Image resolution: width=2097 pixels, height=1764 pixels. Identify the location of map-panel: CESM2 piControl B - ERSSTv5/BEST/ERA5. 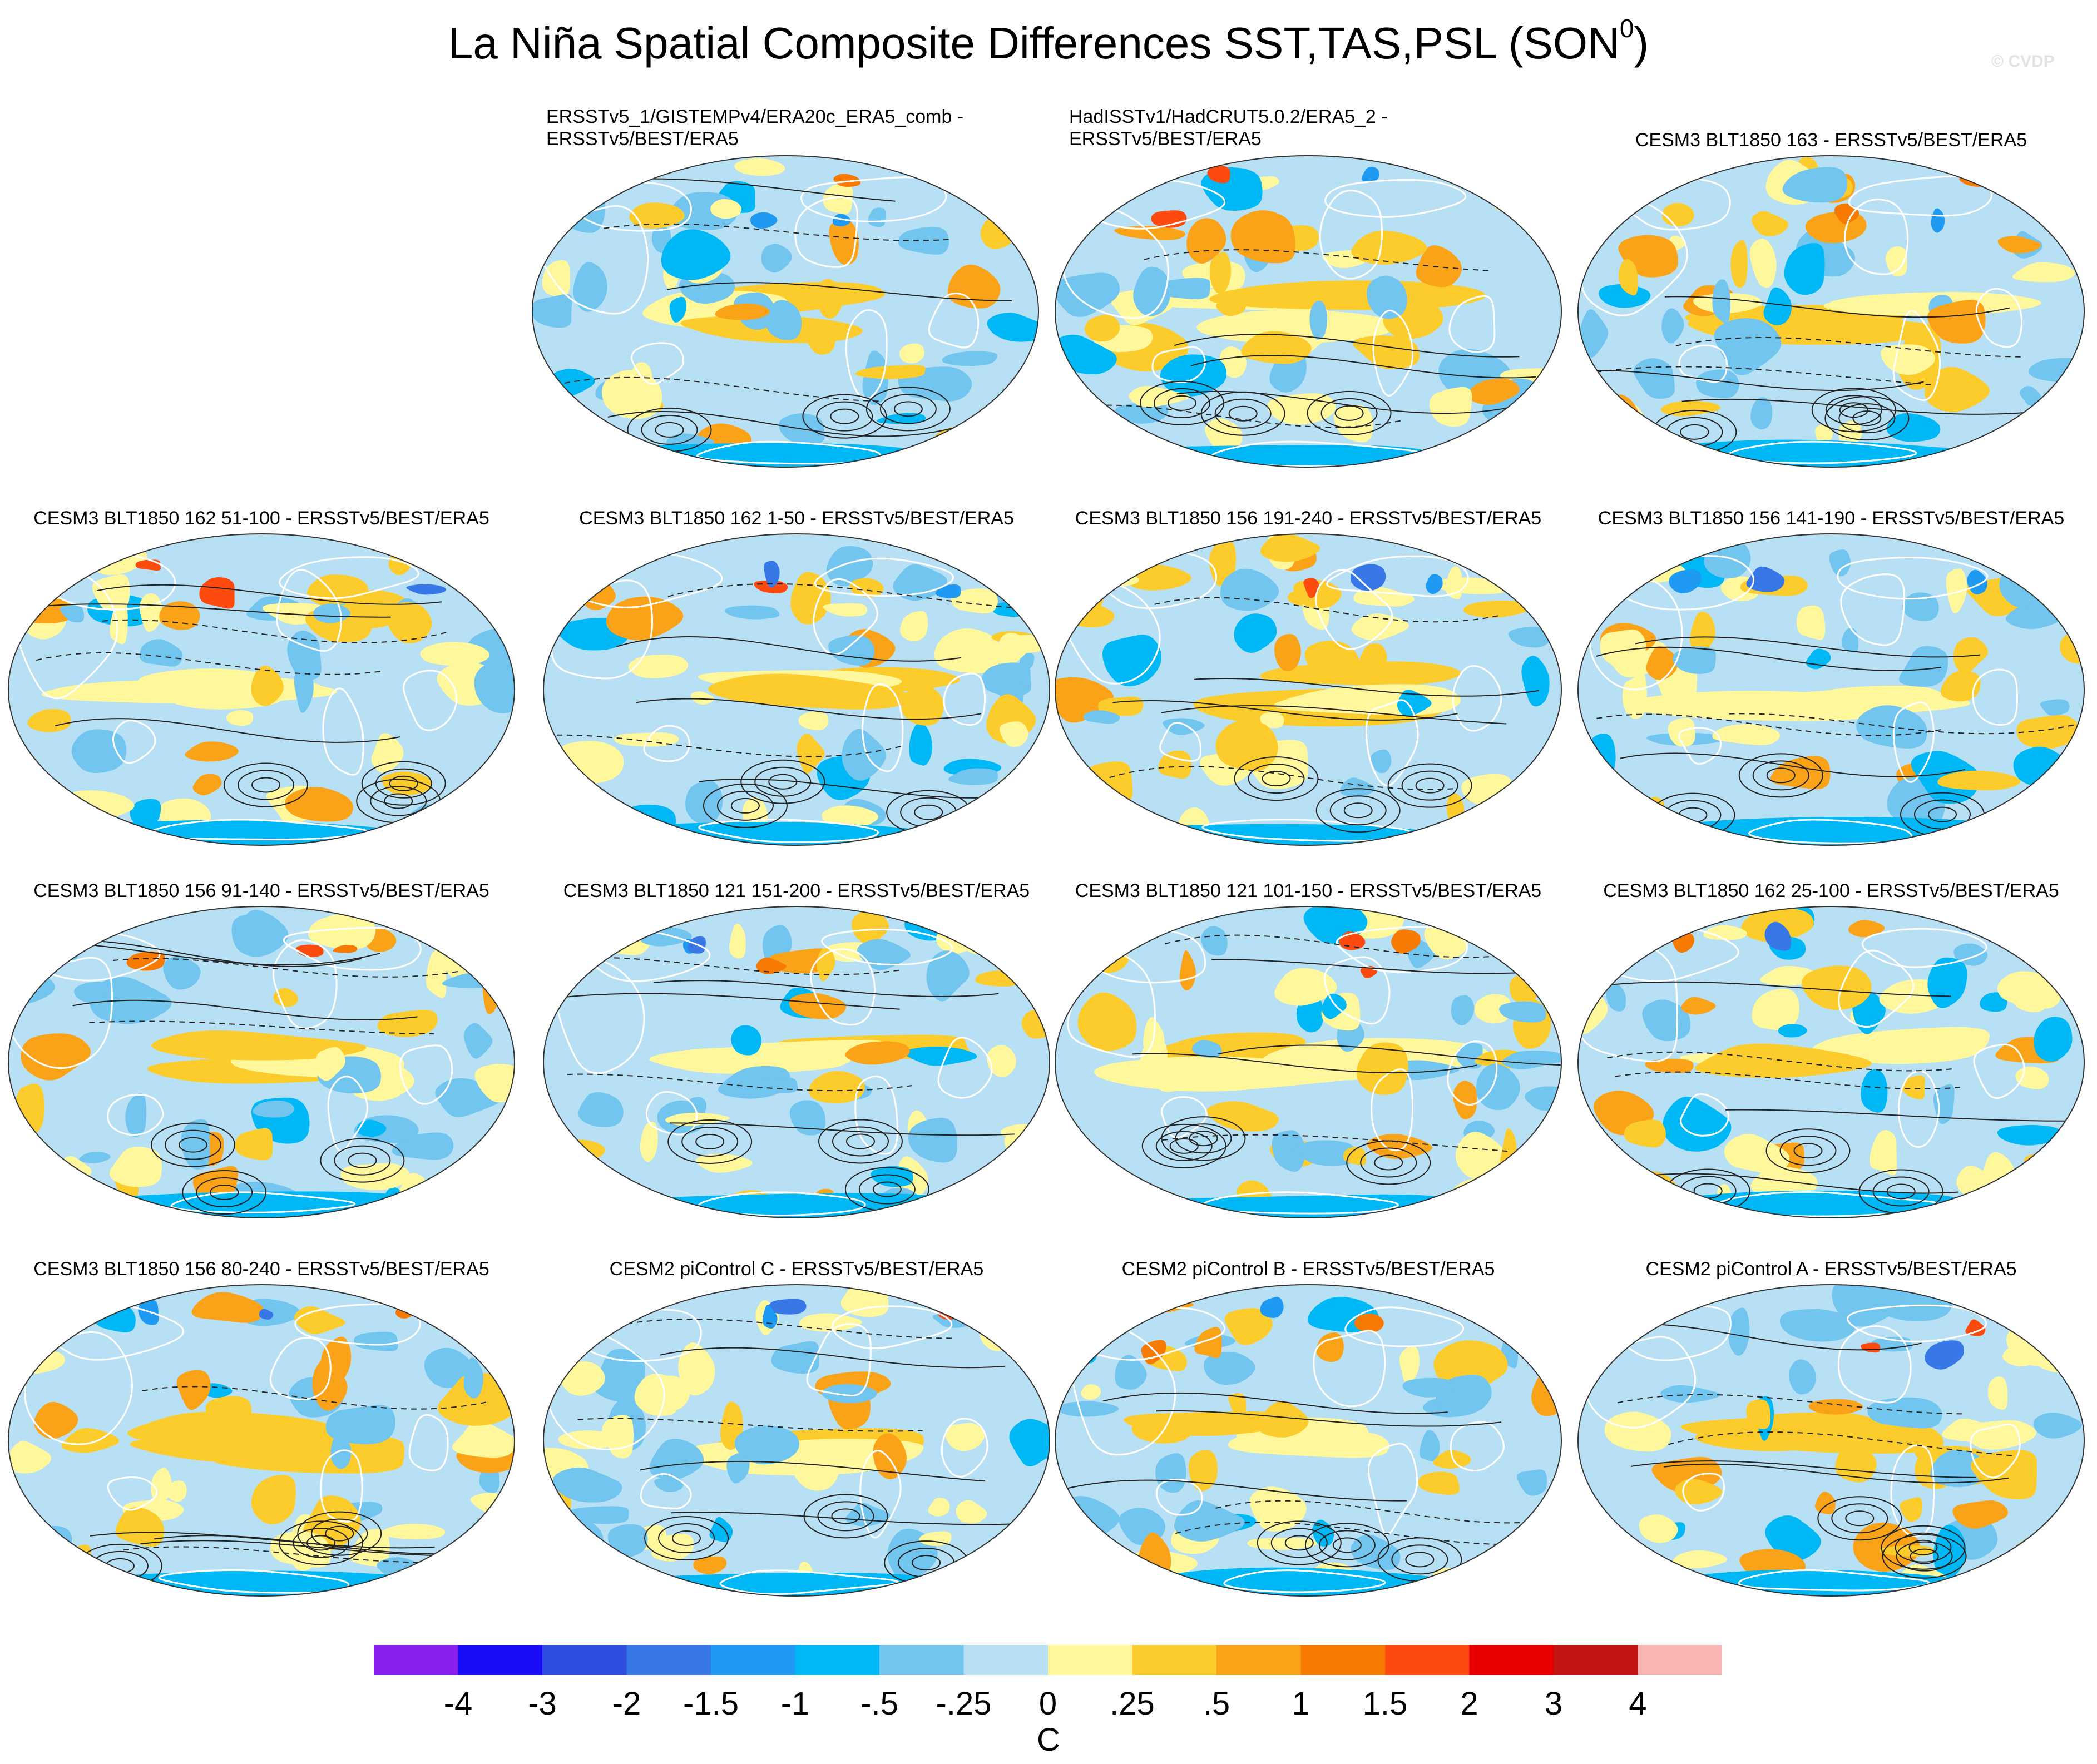
(1308, 1415).